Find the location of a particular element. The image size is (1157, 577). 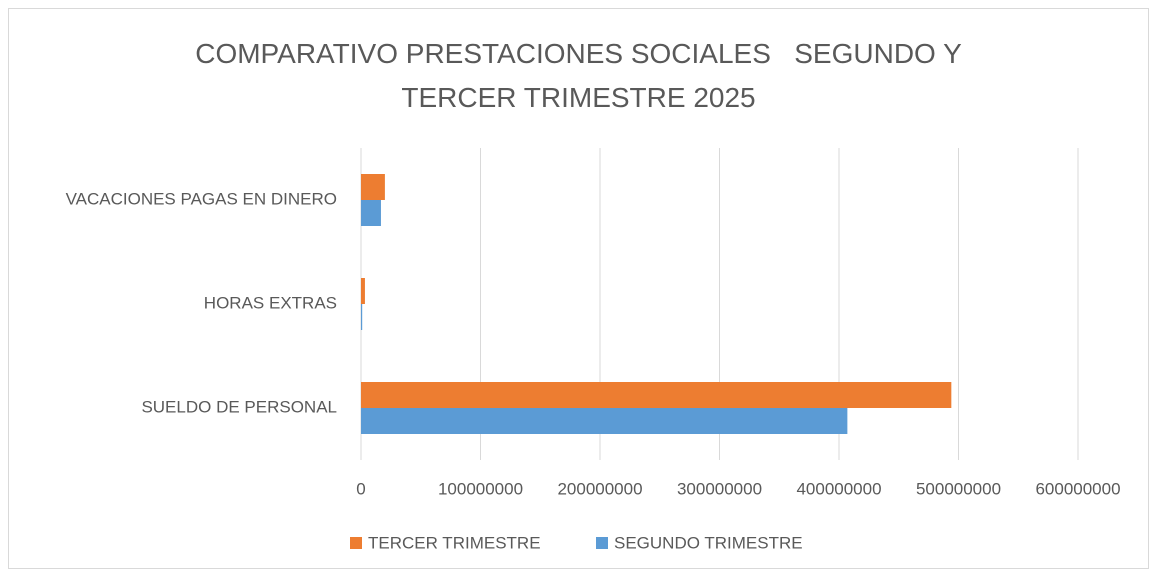

x-tick-label: 400000000 is located at coordinates (838, 488).